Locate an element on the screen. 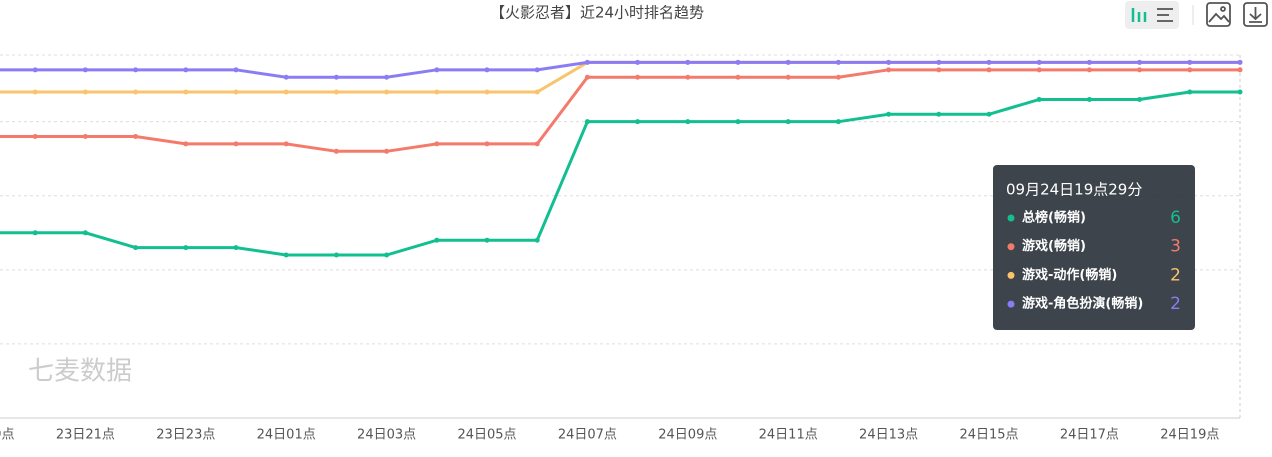 This screenshot has width=1272, height=457. x-tick-label: 24日11点 is located at coordinates (788, 435).